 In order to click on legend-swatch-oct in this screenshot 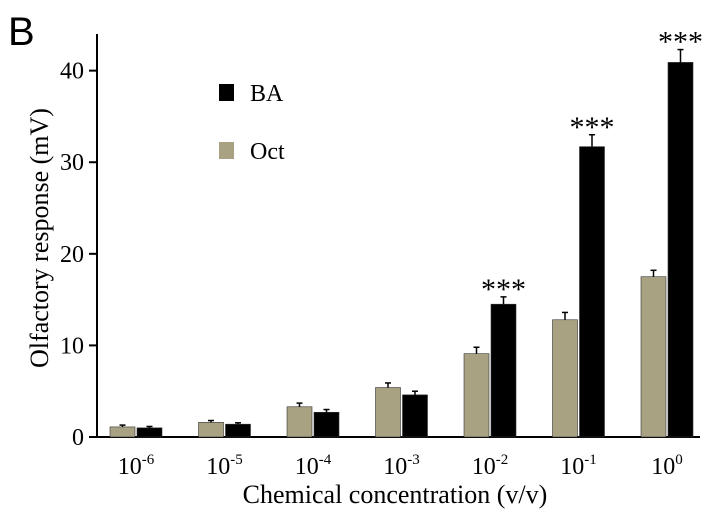, I will do `click(226, 150)`.